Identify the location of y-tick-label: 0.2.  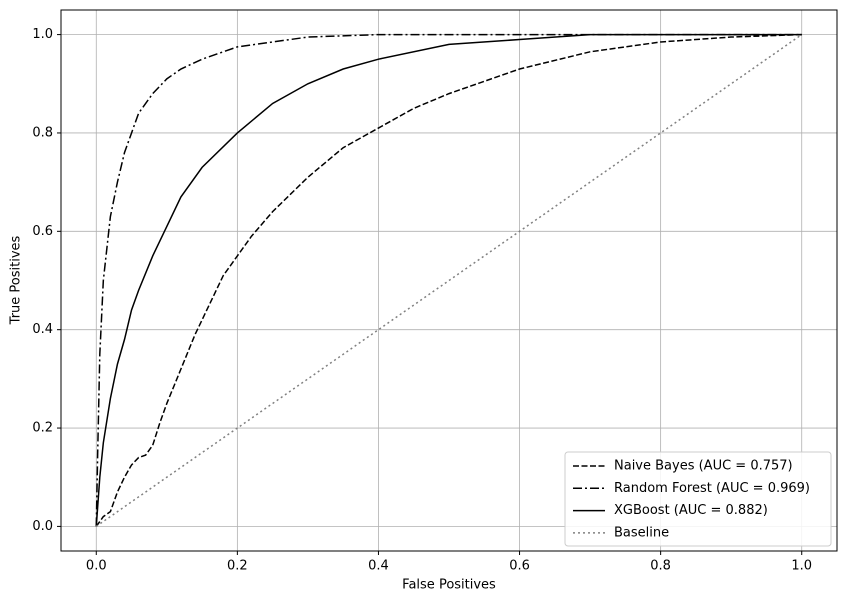
(42, 428).